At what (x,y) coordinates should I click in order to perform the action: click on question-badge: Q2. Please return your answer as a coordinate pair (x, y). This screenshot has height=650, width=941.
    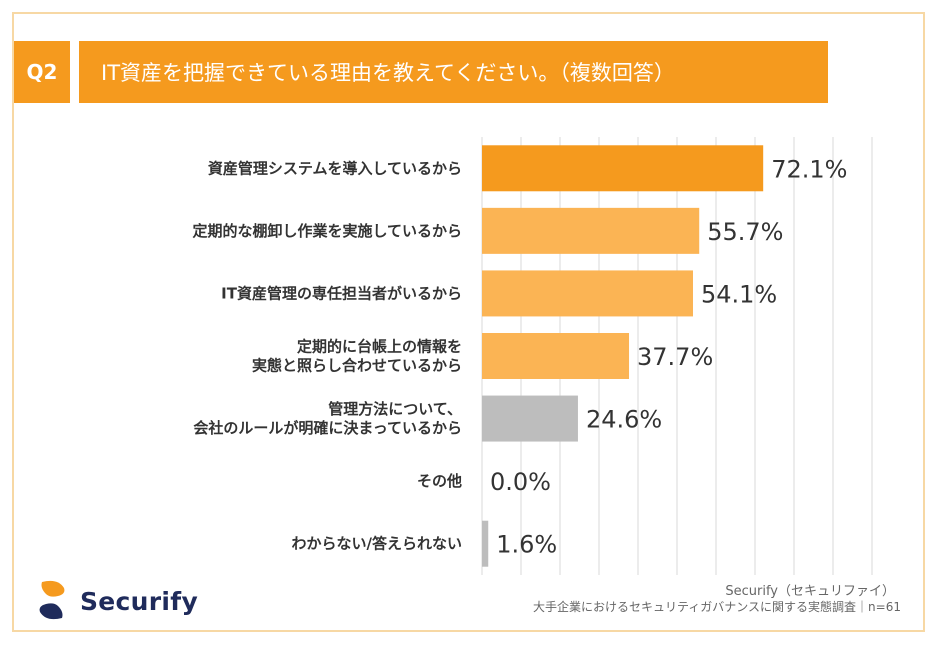
    Looking at the image, I should click on (42, 72).